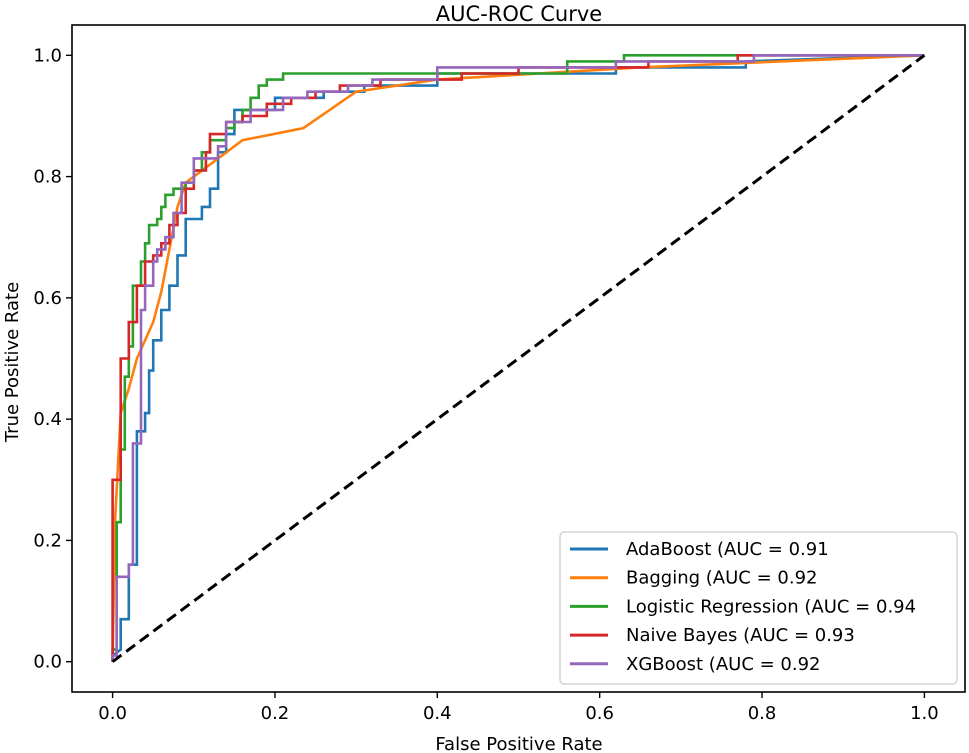 The image size is (969, 753). What do you see at coordinates (723, 664) in the screenshot?
I see `legend-label: XGBoost (AUC = 0.92` at bounding box center [723, 664].